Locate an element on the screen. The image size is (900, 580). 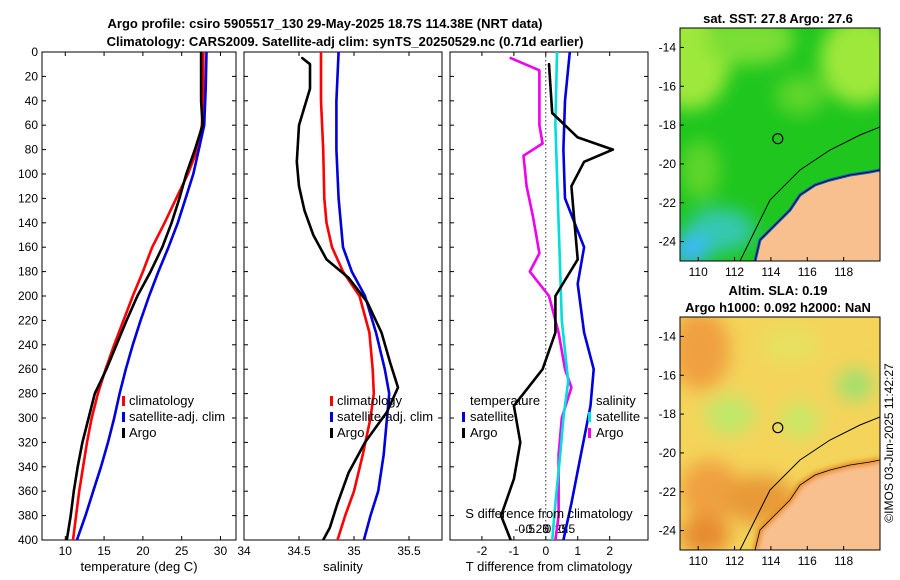
salinity-axis-label: salinity is located at coordinates (343, 566).